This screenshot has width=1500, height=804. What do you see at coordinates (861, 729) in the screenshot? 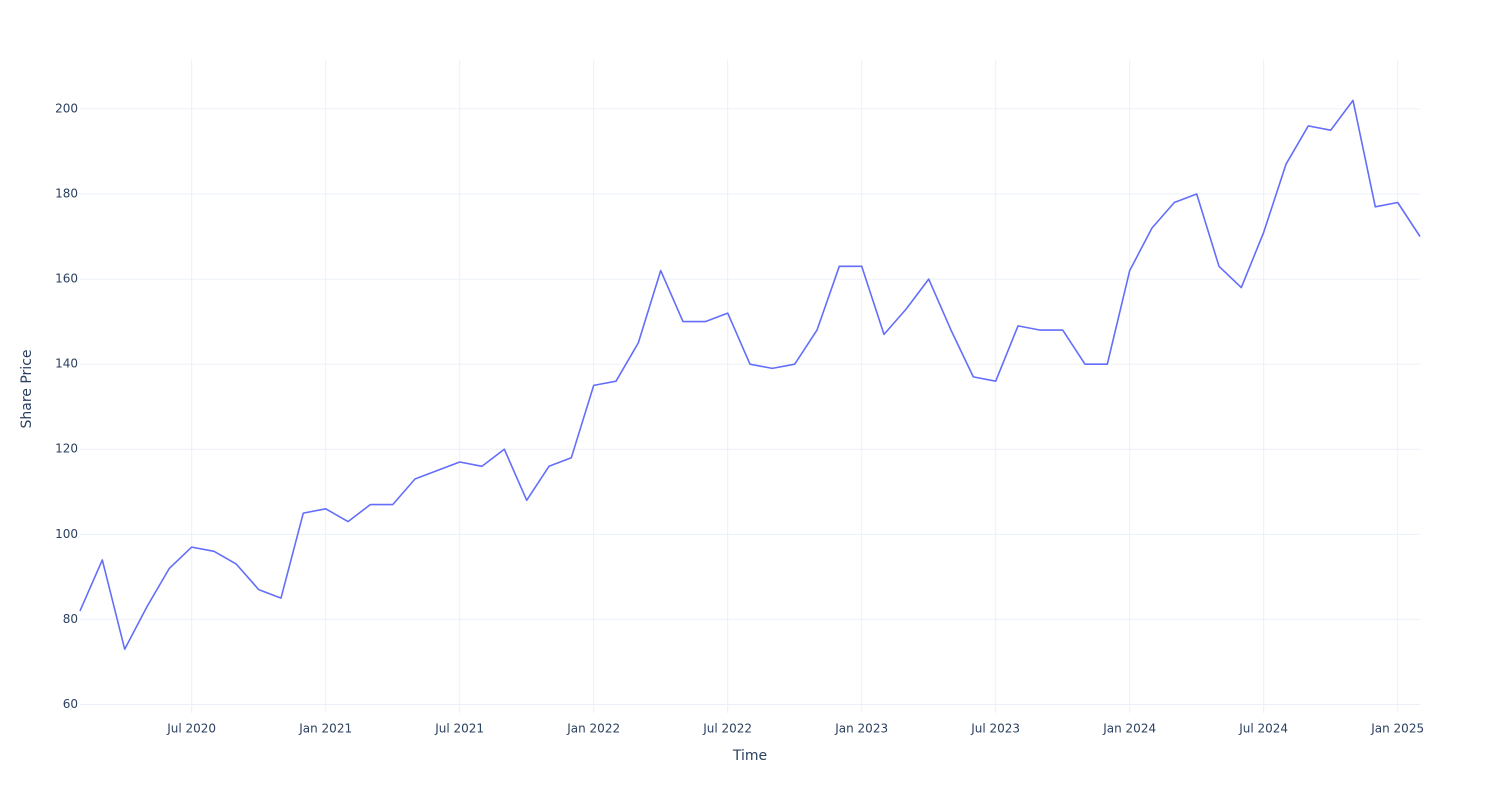
I see `x-tick-label: Jan 2023` at bounding box center [861, 729].